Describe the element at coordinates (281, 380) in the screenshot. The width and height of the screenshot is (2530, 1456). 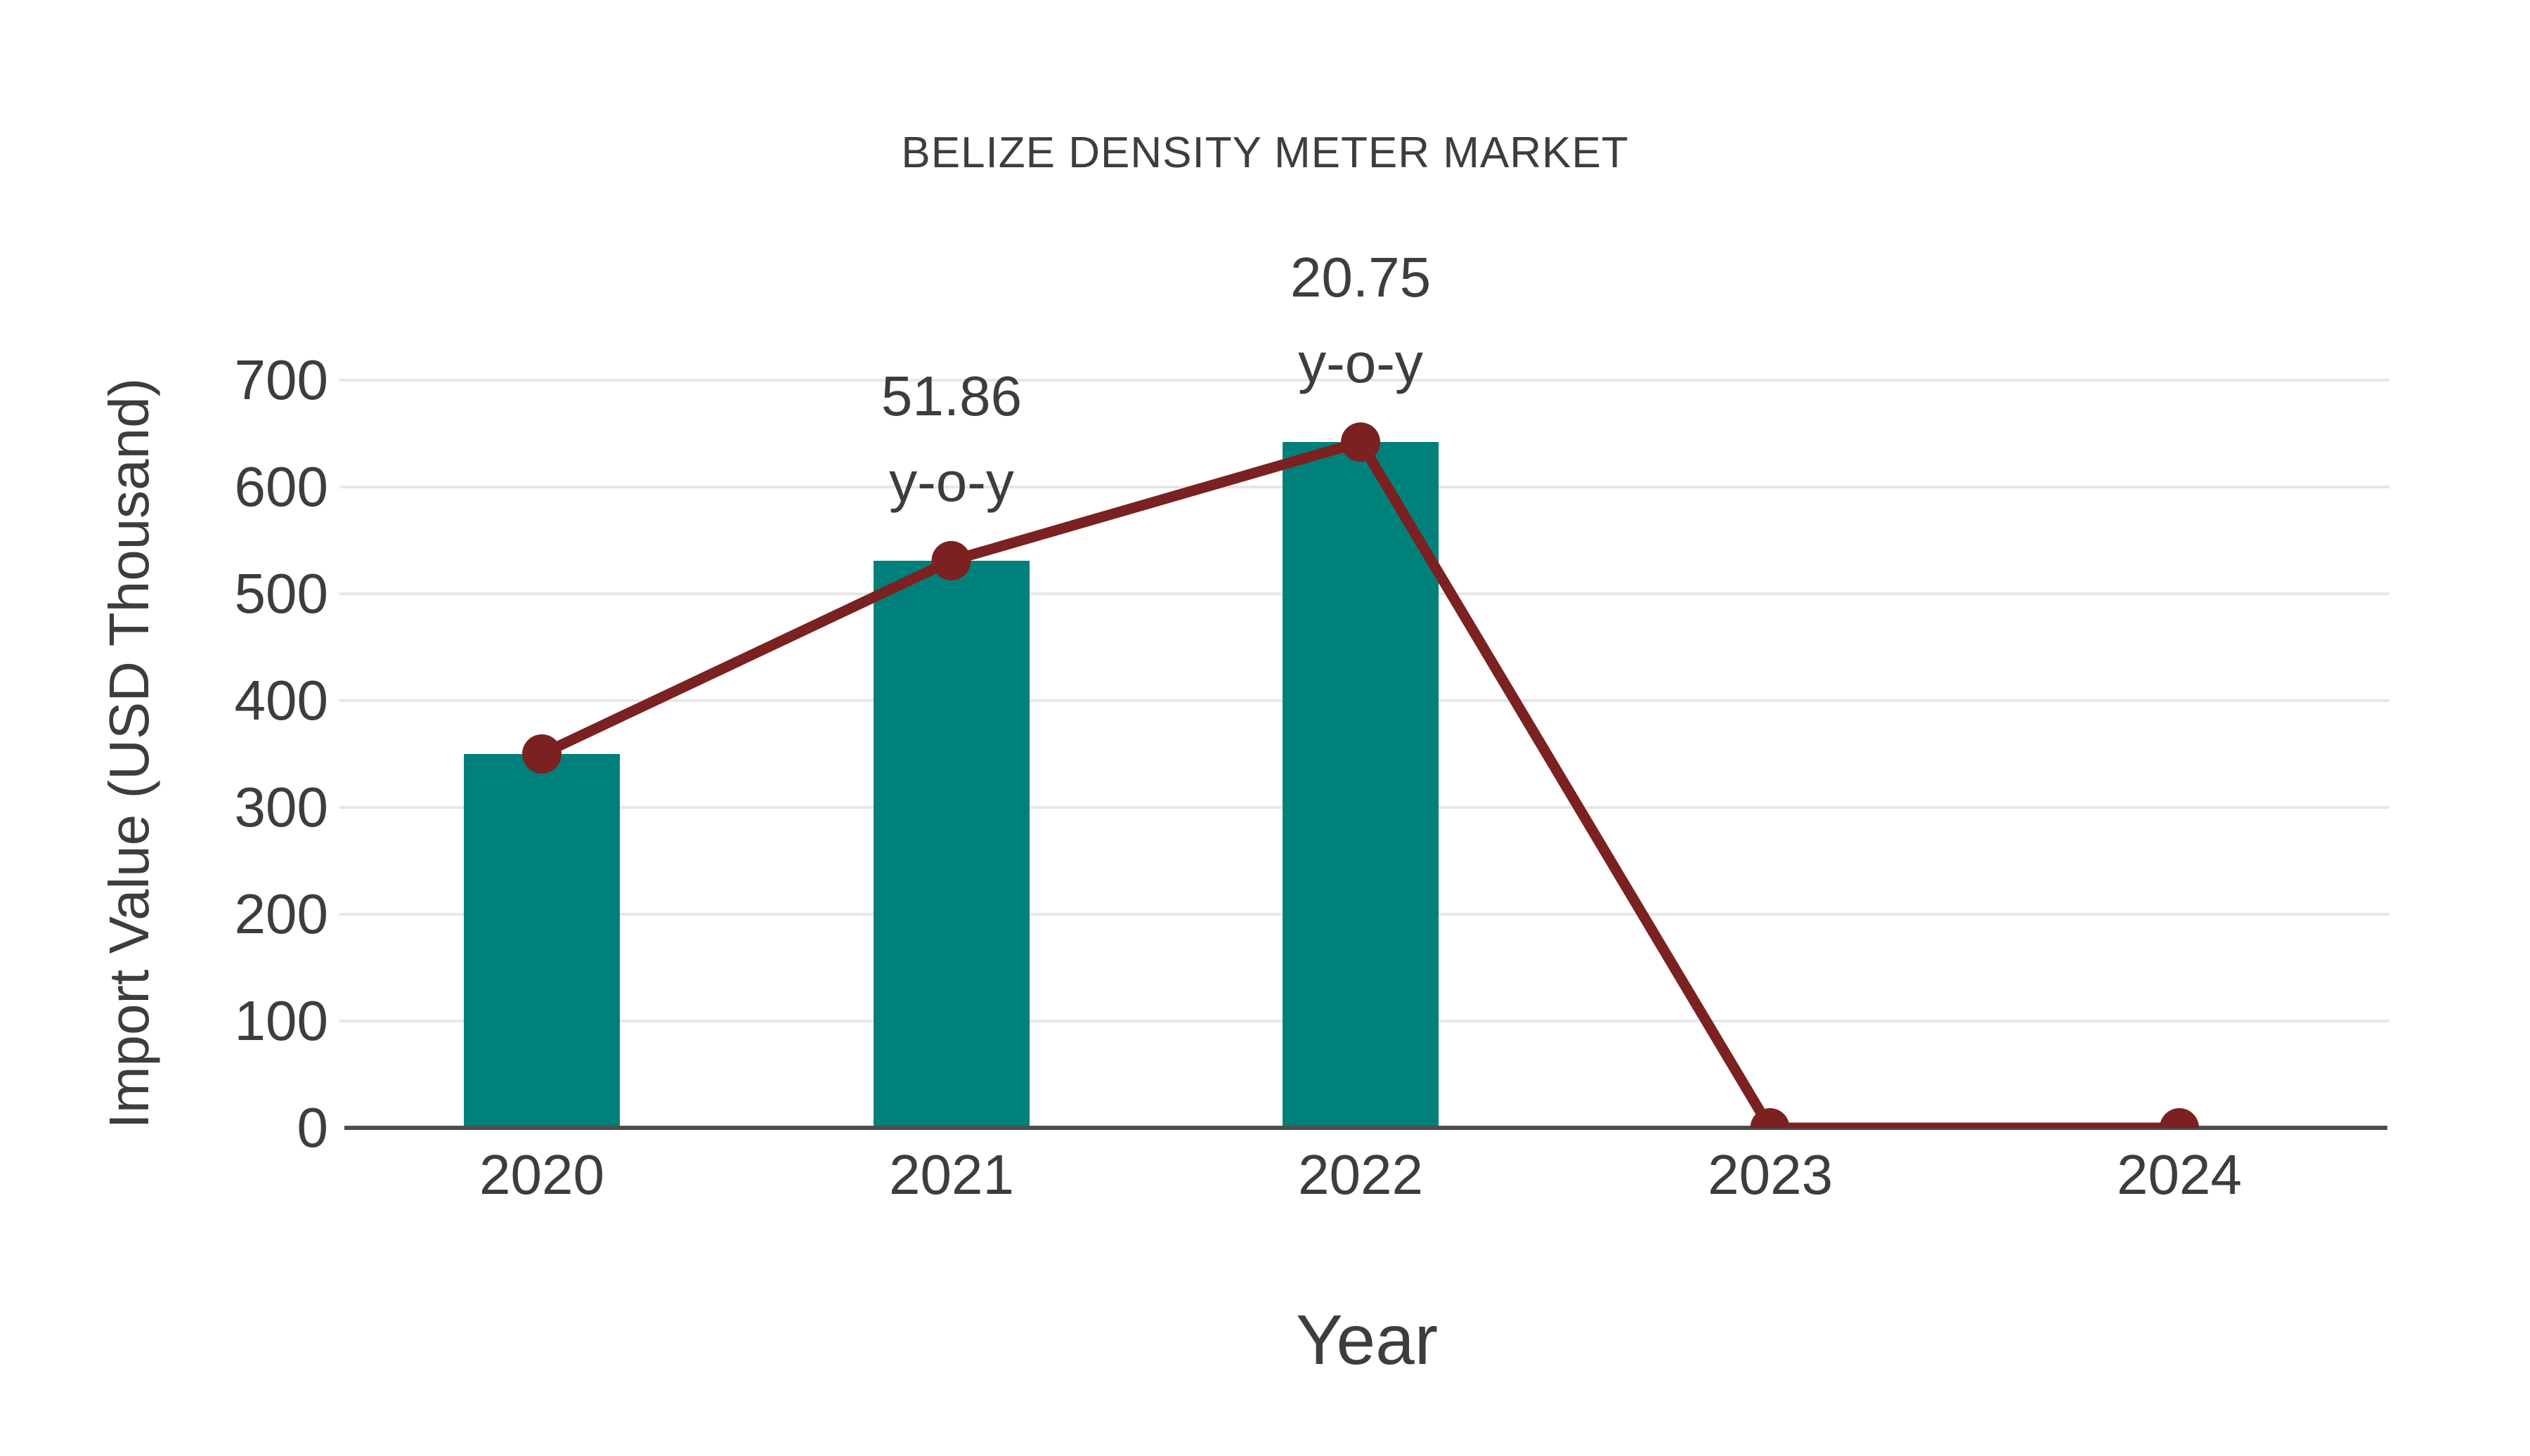
I see `y-tick-label-700: 700` at that location.